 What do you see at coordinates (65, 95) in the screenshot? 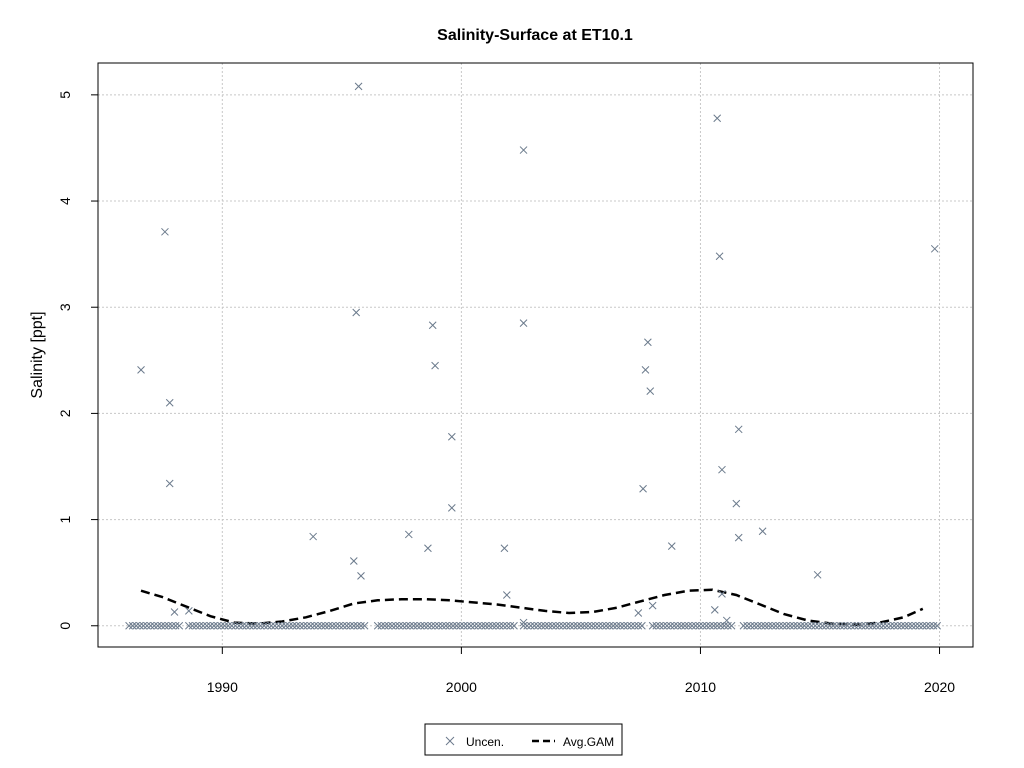
I see `y-tick-label: 5` at bounding box center [65, 95].